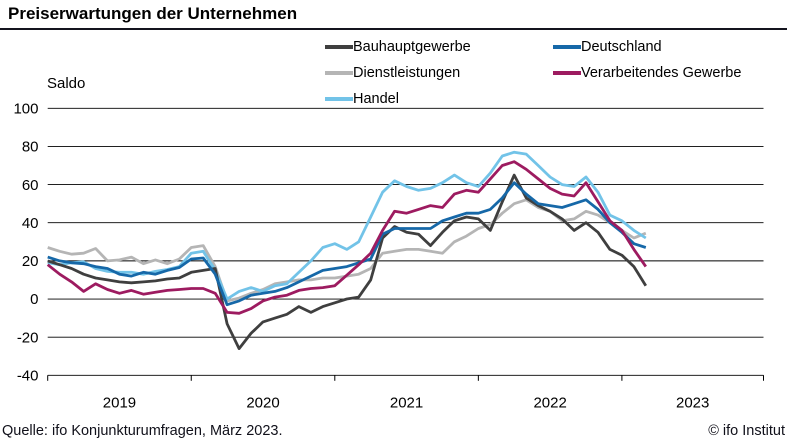  Describe the element at coordinates (407, 73) in the screenshot. I see `legend-label: Dienstleistungen` at that location.